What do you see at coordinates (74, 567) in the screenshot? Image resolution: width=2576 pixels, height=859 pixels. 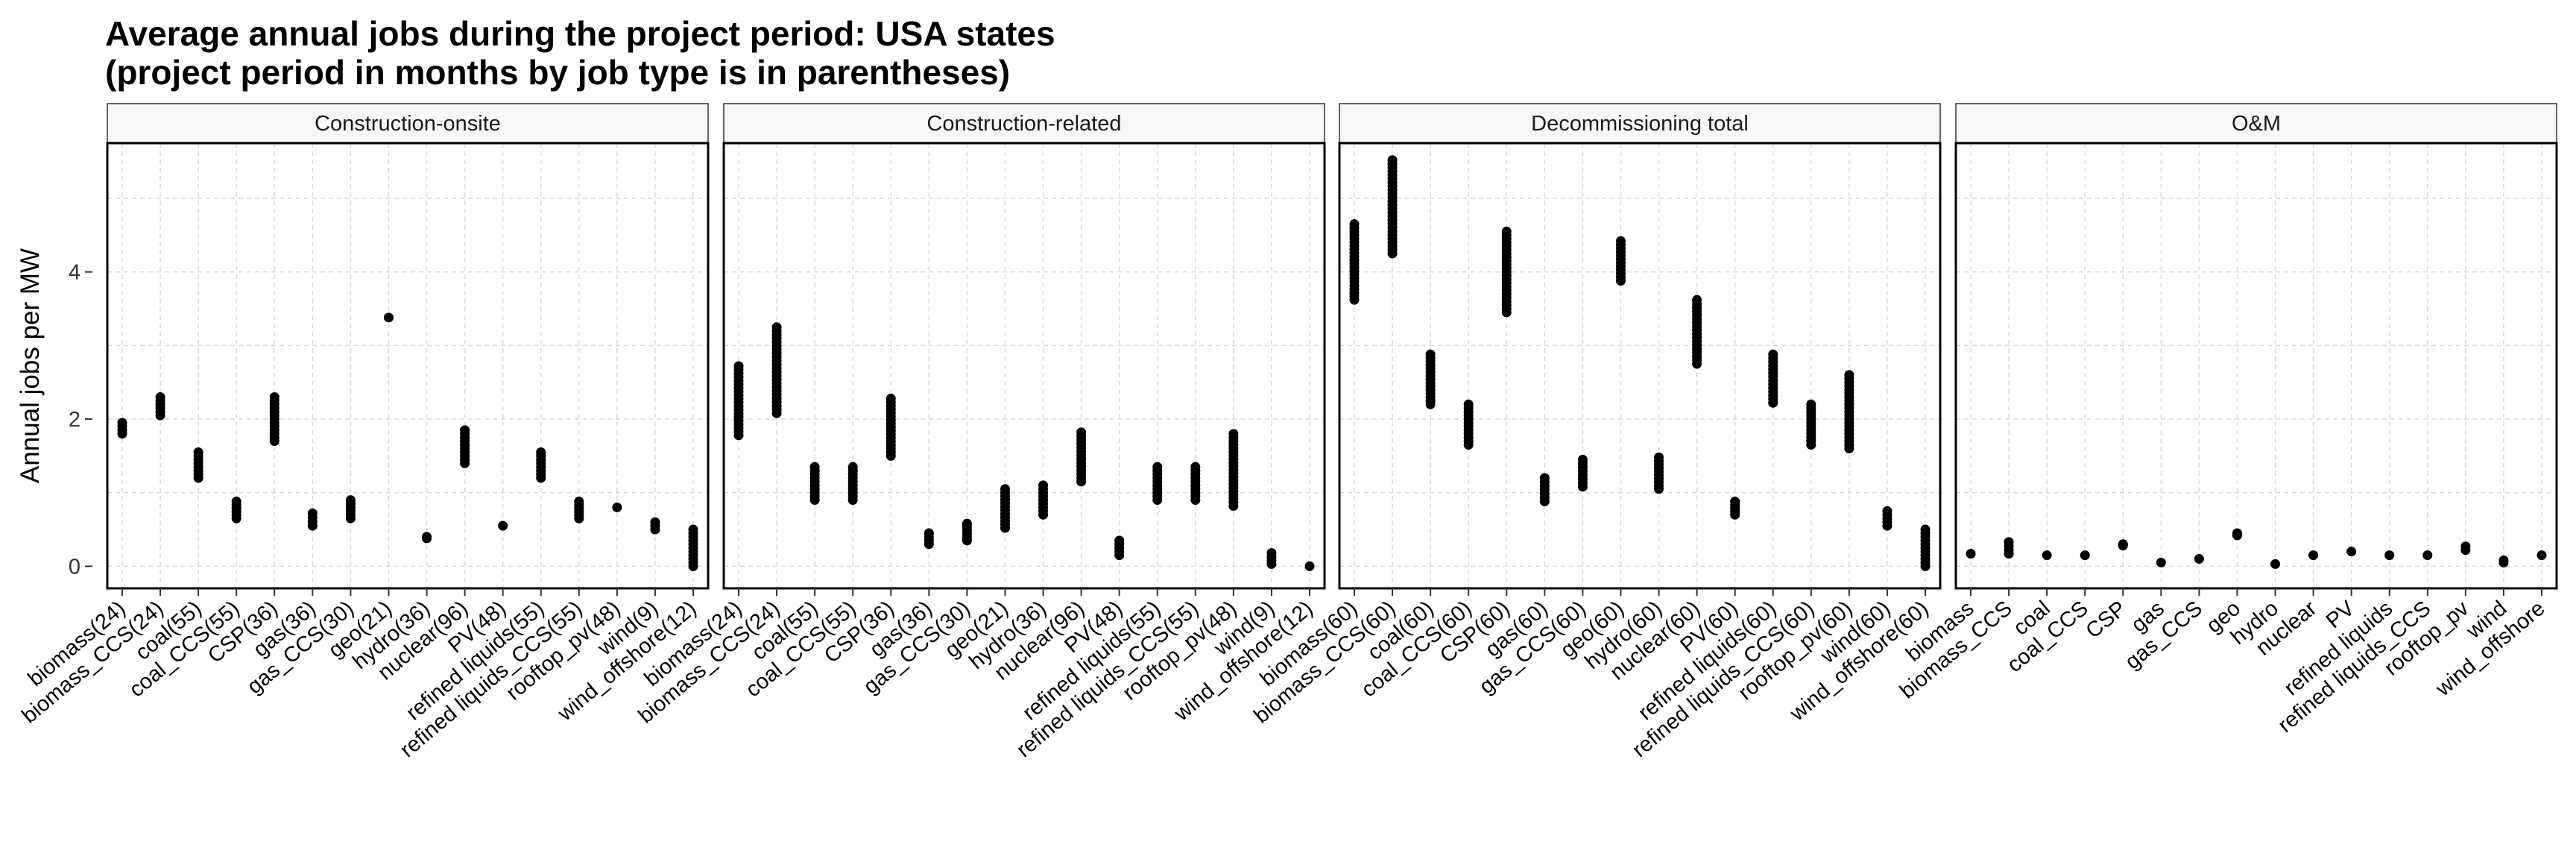 I see `y-tick-label: 0` at bounding box center [74, 567].